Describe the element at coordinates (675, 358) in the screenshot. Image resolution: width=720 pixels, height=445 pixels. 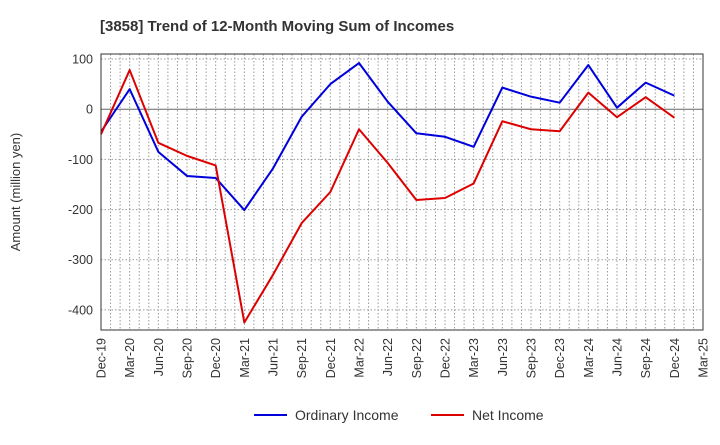
I see `x-tick-label: Dec-24` at that location.